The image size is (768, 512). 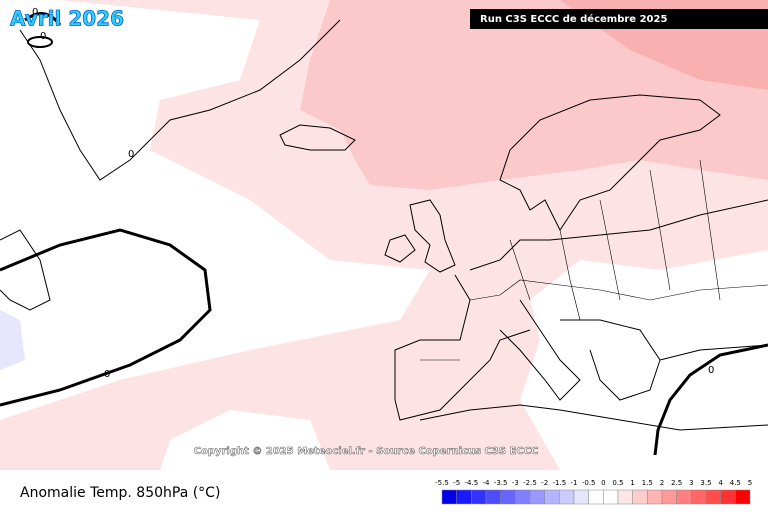 I want to click on zero-contour, so click(x=40, y=42).